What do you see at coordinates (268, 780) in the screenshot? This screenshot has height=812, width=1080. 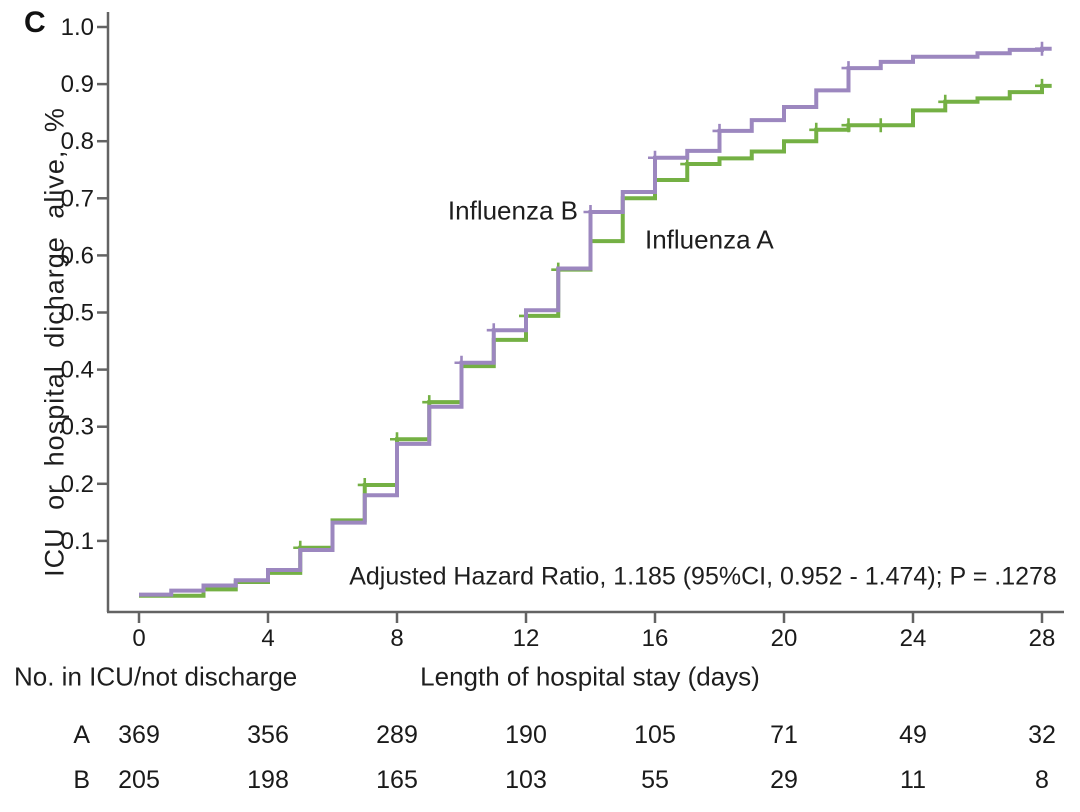 I see `risk-cell: 198` at bounding box center [268, 780].